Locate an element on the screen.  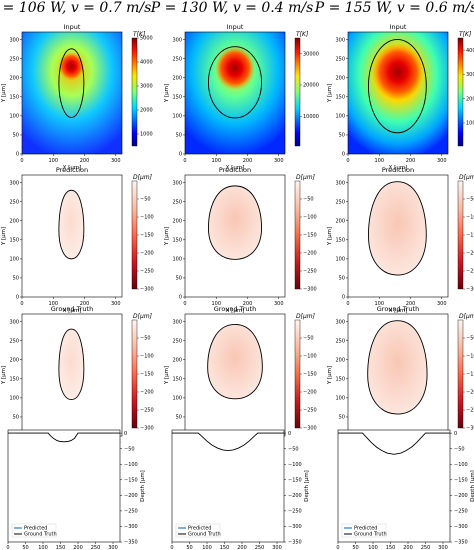
legend-box is located at coordinates (34, 530).